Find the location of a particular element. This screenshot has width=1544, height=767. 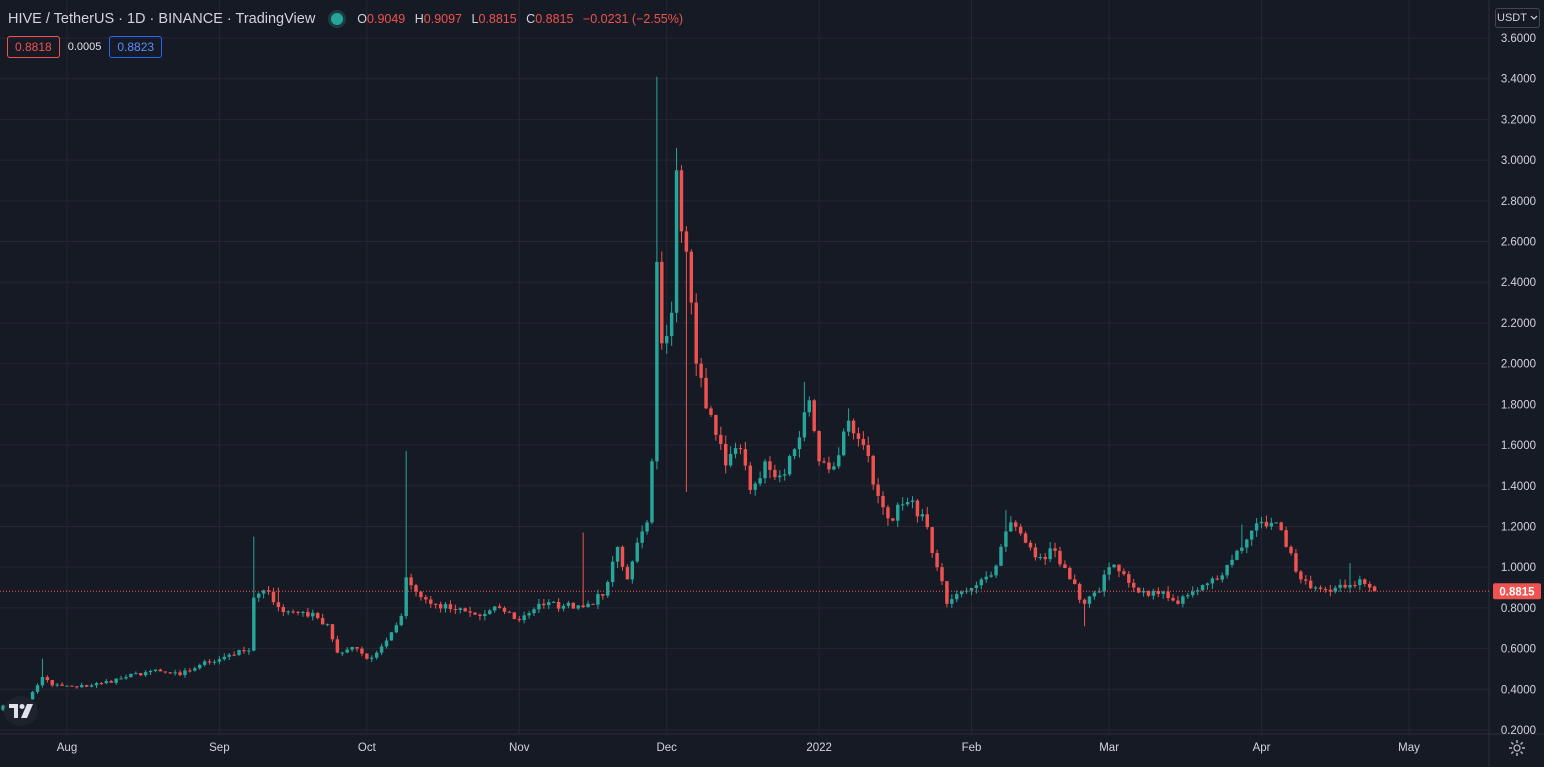

buy-price-button: 0.8823 is located at coordinates (136, 47).